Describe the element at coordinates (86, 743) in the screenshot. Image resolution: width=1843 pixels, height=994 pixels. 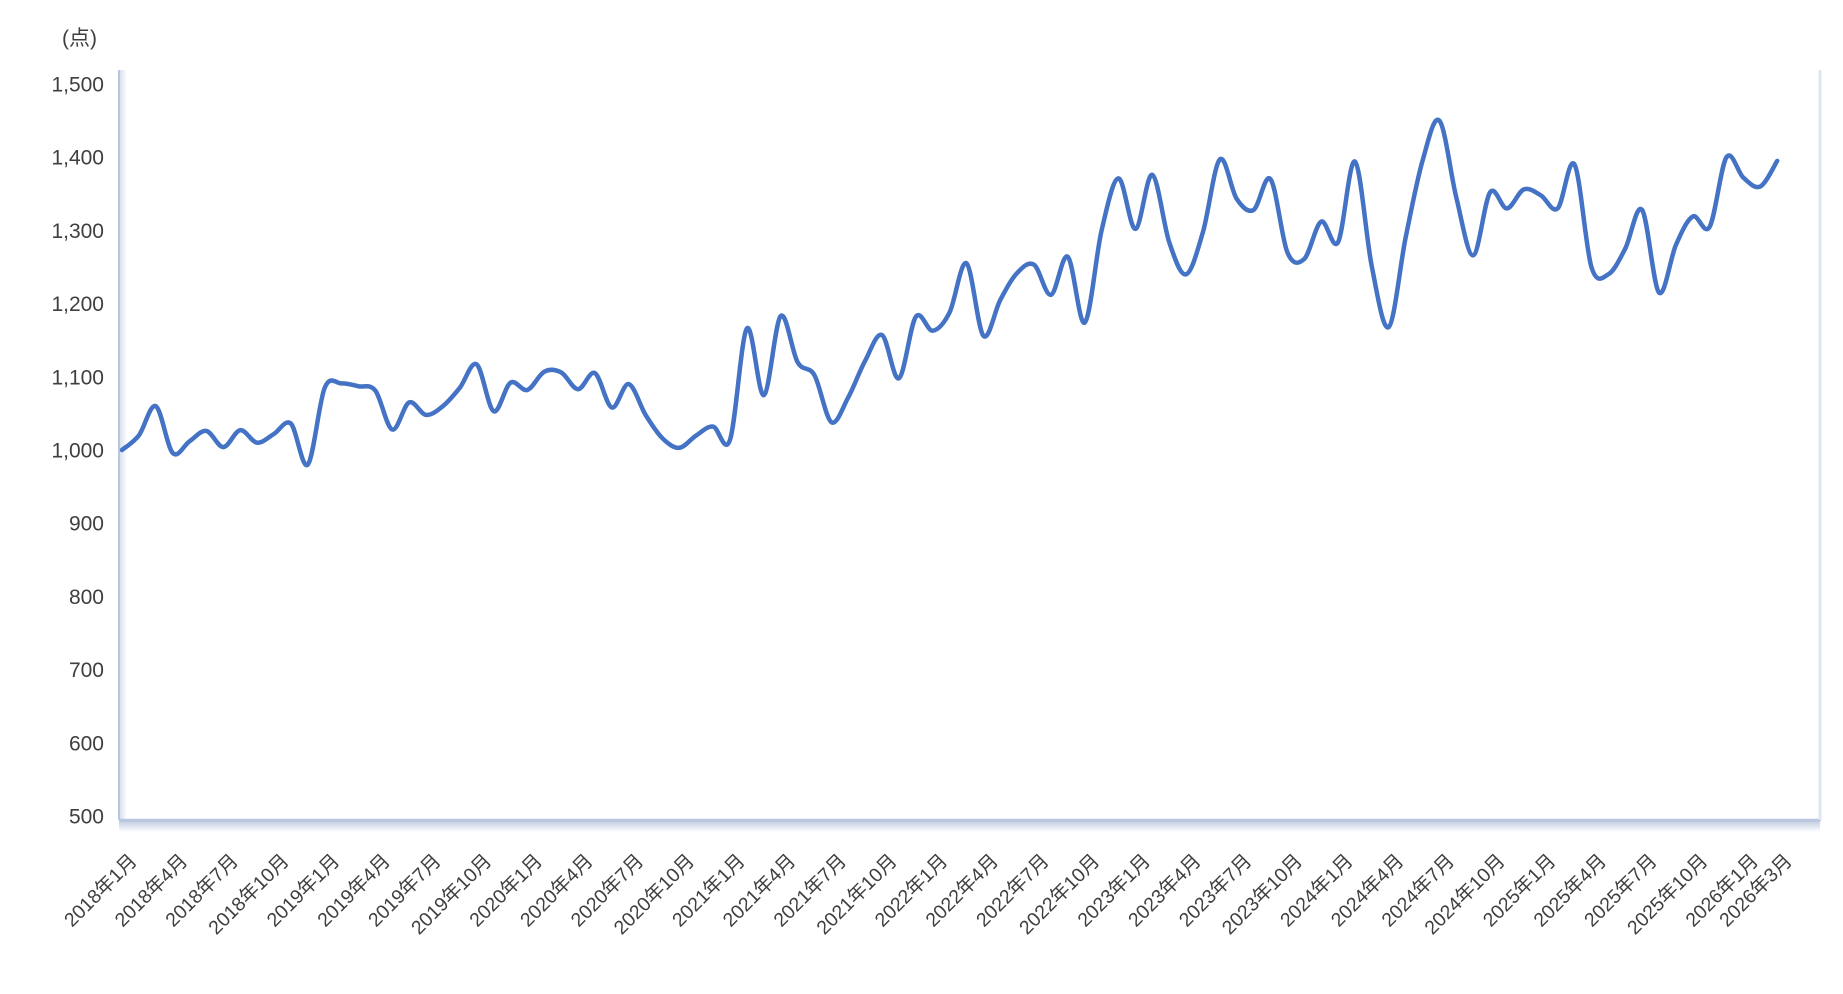
I see `y-axis-tick-label: 600` at that location.